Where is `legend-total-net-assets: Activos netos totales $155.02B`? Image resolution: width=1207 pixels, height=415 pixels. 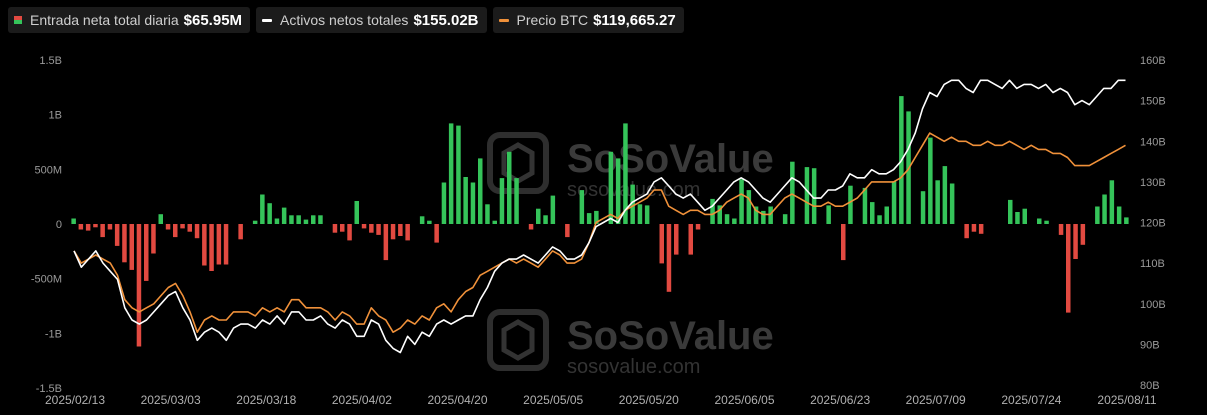 legend-total-net-assets: Activos netos totales $155.02B is located at coordinates (371, 20).